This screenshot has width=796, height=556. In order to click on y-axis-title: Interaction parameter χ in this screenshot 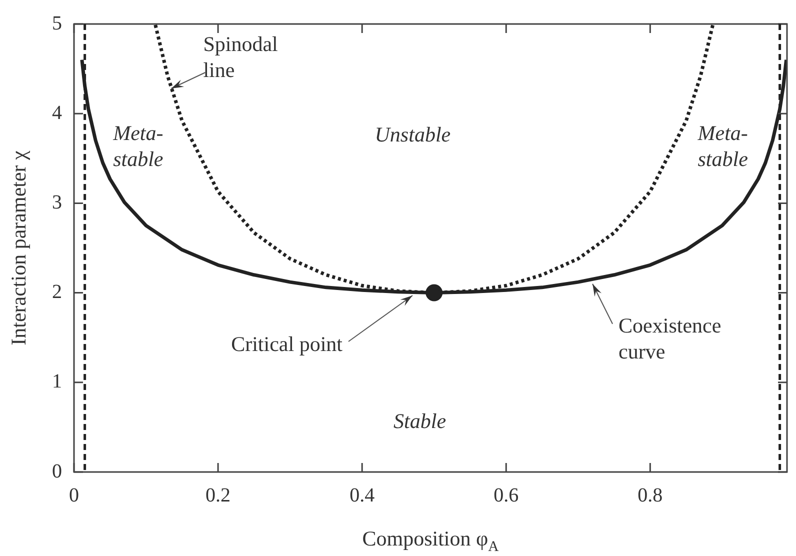, I will do `click(18, 248)`.